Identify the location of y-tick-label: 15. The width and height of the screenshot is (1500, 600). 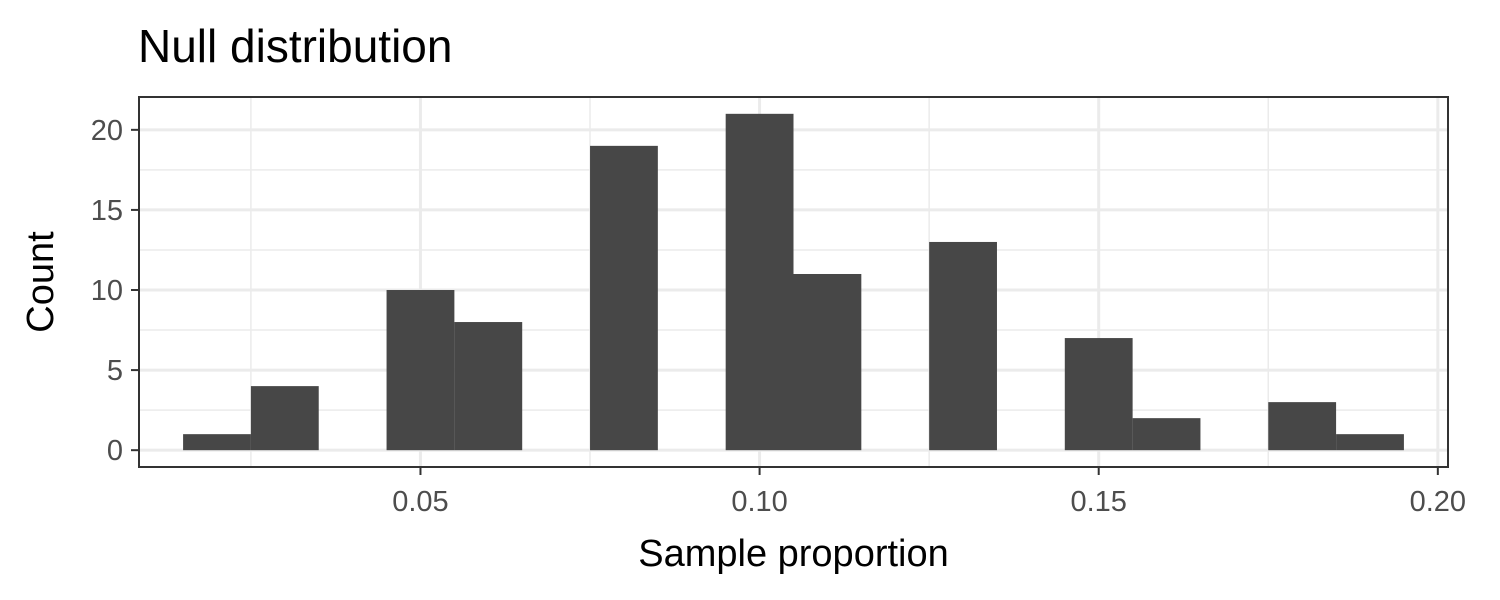
(107, 211).